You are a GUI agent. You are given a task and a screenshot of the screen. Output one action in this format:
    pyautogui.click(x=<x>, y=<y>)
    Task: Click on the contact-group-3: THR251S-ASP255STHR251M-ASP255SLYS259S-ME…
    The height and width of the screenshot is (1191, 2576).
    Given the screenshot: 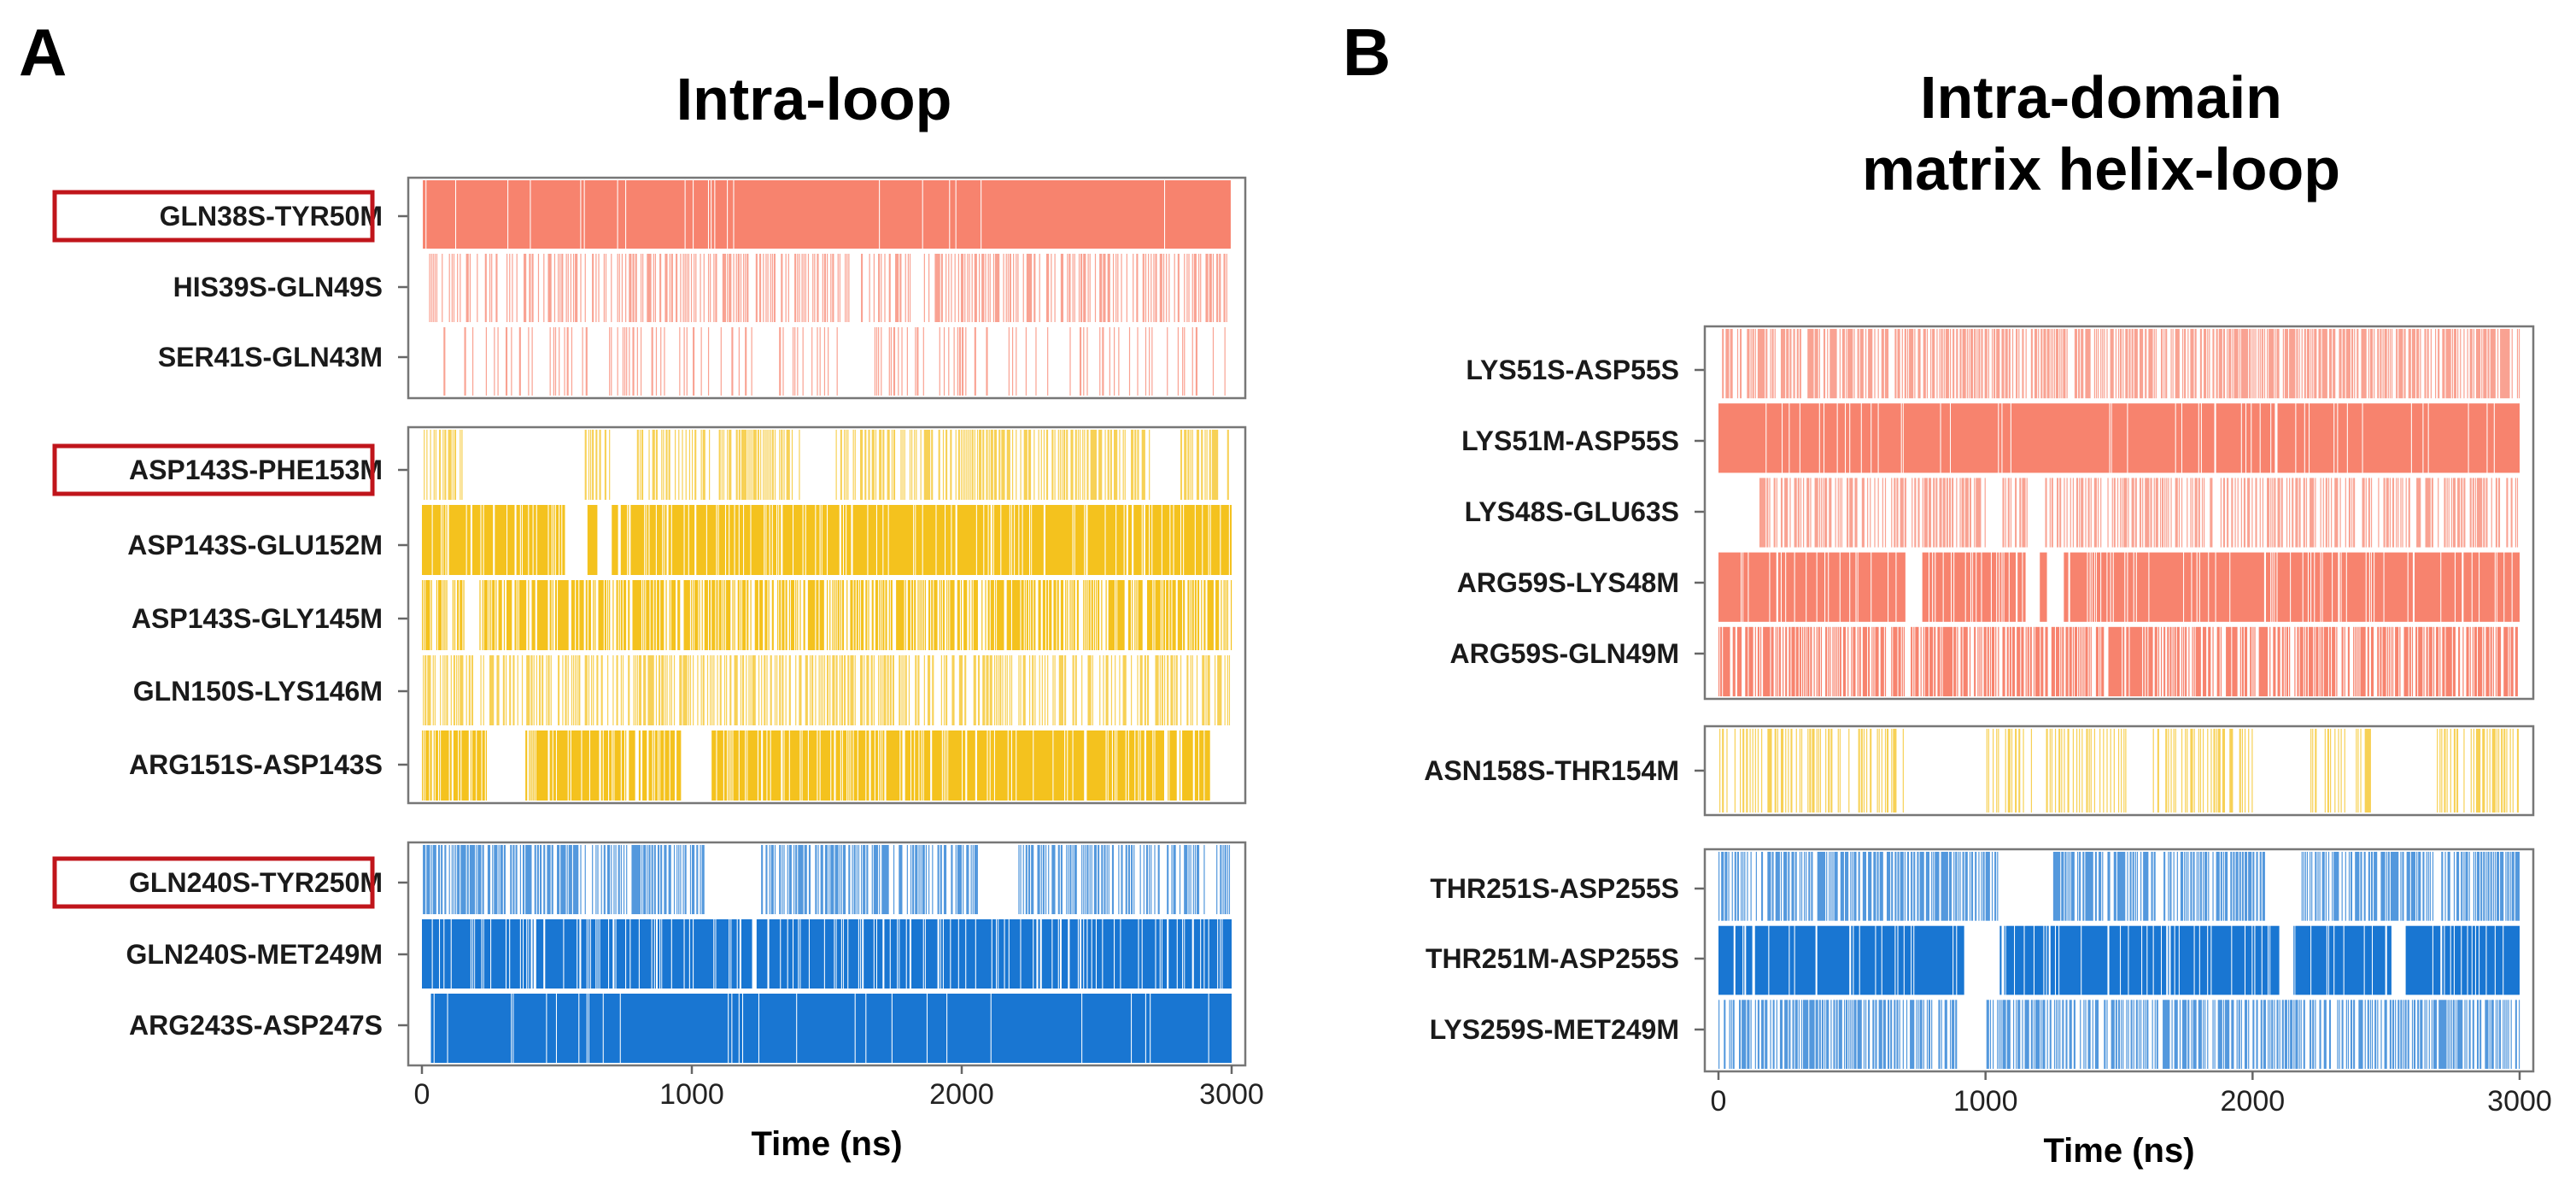 What is the action you would take?
    pyautogui.click(x=1980, y=961)
    